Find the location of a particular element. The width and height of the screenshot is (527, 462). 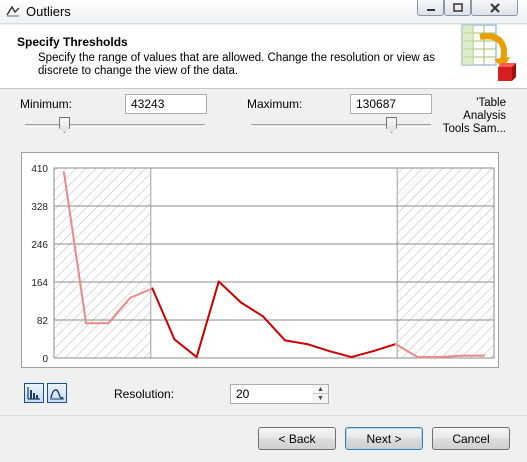

maximum-slider is located at coordinates (341, 125).